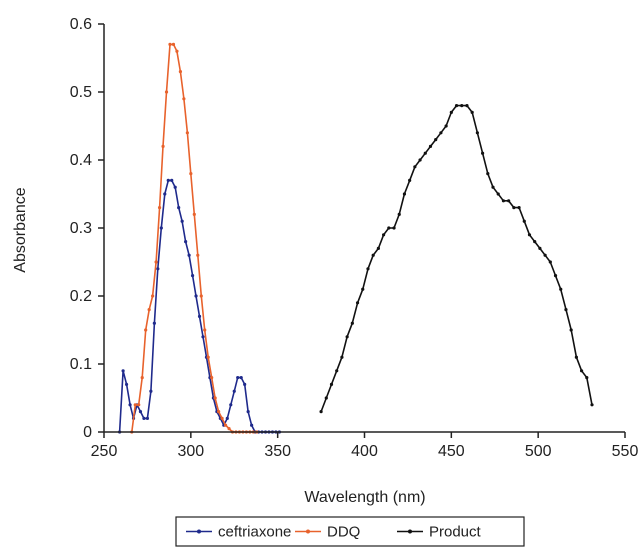 The width and height of the screenshot is (644, 550). I want to click on x-tick-label: 450, so click(451, 451).